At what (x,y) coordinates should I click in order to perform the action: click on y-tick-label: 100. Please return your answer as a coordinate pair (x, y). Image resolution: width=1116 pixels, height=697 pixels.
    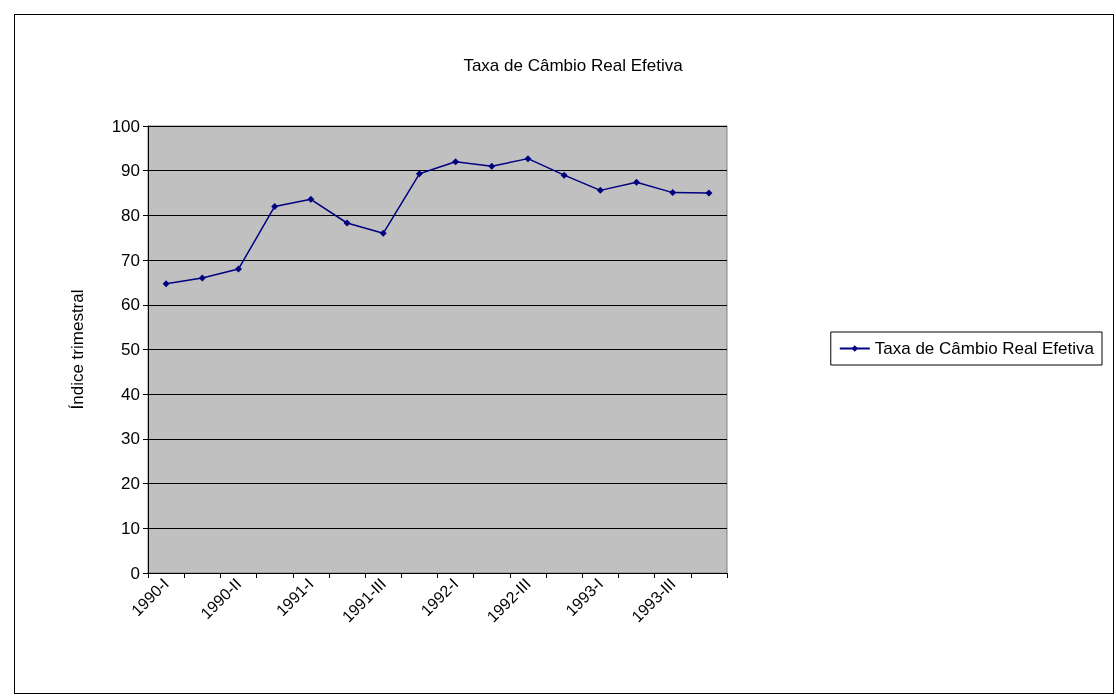
    Looking at the image, I should click on (125, 126).